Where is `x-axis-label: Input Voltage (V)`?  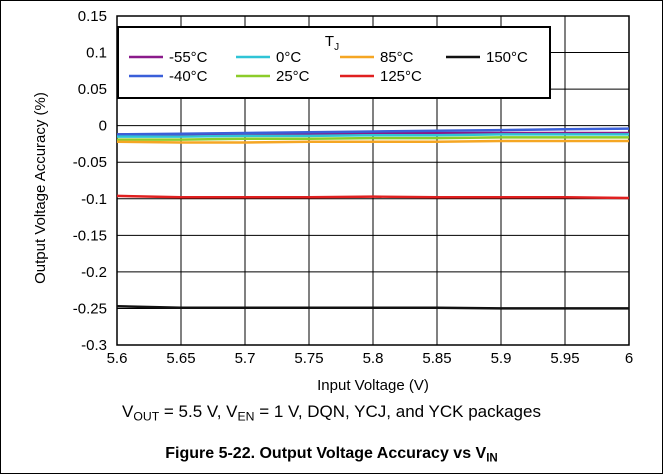 x-axis-label: Input Voltage (V) is located at coordinates (373, 385).